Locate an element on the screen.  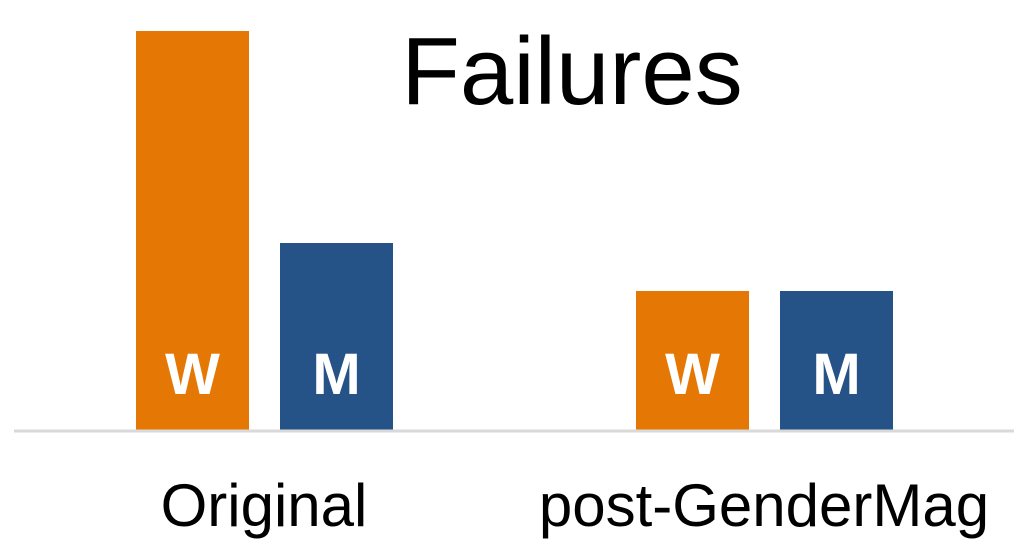
category-label-original: Original is located at coordinates (264, 505).